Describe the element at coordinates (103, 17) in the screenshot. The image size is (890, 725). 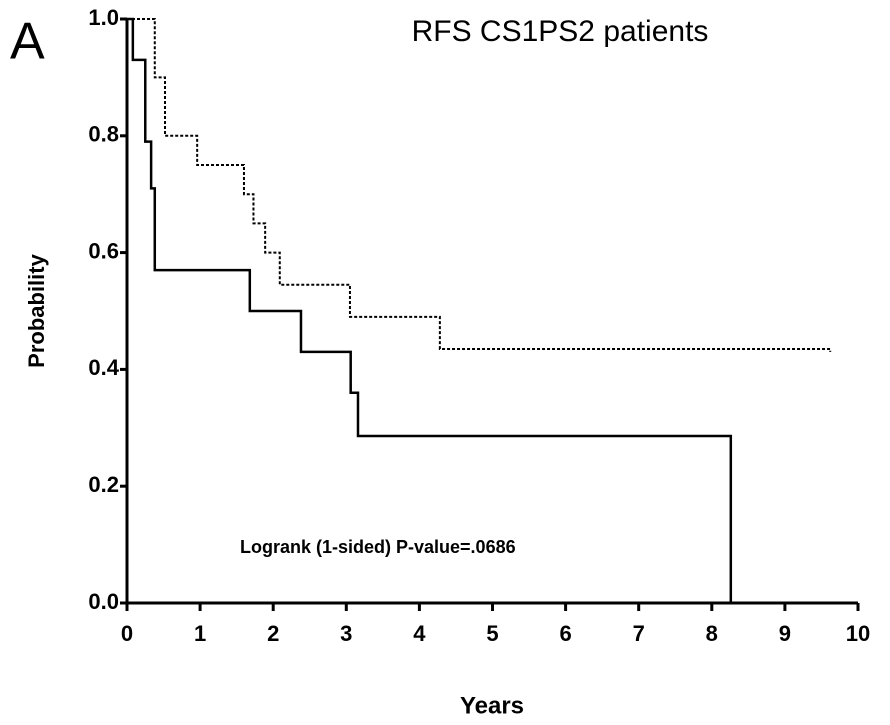
I see `y-tick-label: 1.0` at that location.